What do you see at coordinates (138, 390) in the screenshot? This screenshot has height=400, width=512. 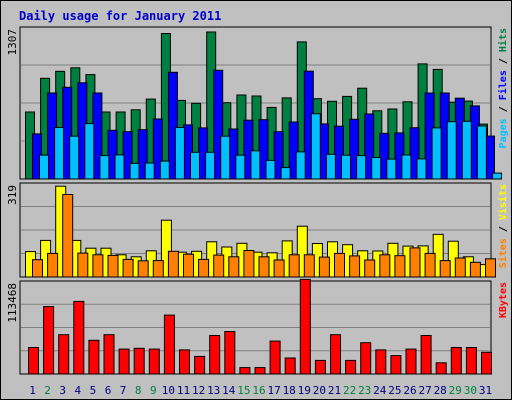 I see `day-label-8: 8` at bounding box center [138, 390].